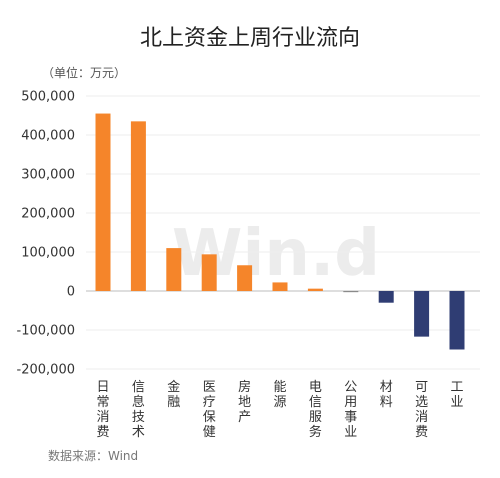 The width and height of the screenshot is (500, 478). Describe the element at coordinates (71, 292) in the screenshot. I see `y-tick-label: 0` at that location.